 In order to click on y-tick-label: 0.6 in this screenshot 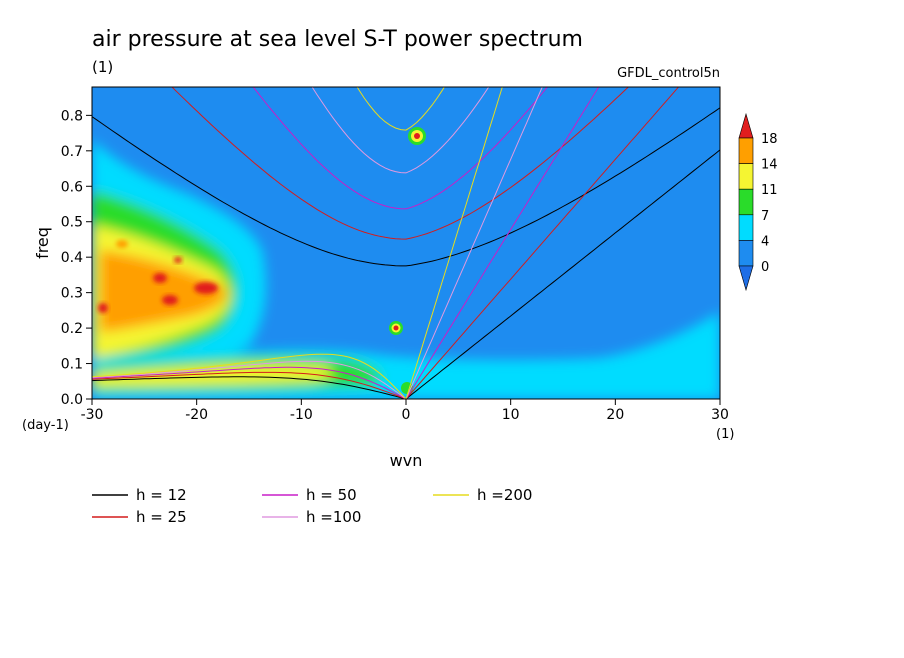, I will do `click(72, 187)`.